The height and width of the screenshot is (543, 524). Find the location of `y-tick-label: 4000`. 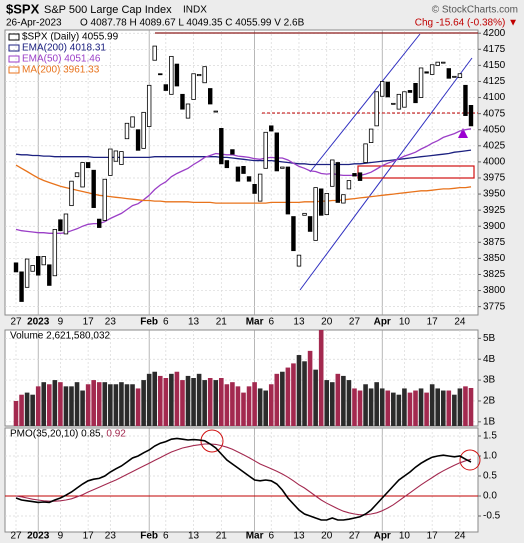

y-tick-label: 4000 is located at coordinates (494, 162).